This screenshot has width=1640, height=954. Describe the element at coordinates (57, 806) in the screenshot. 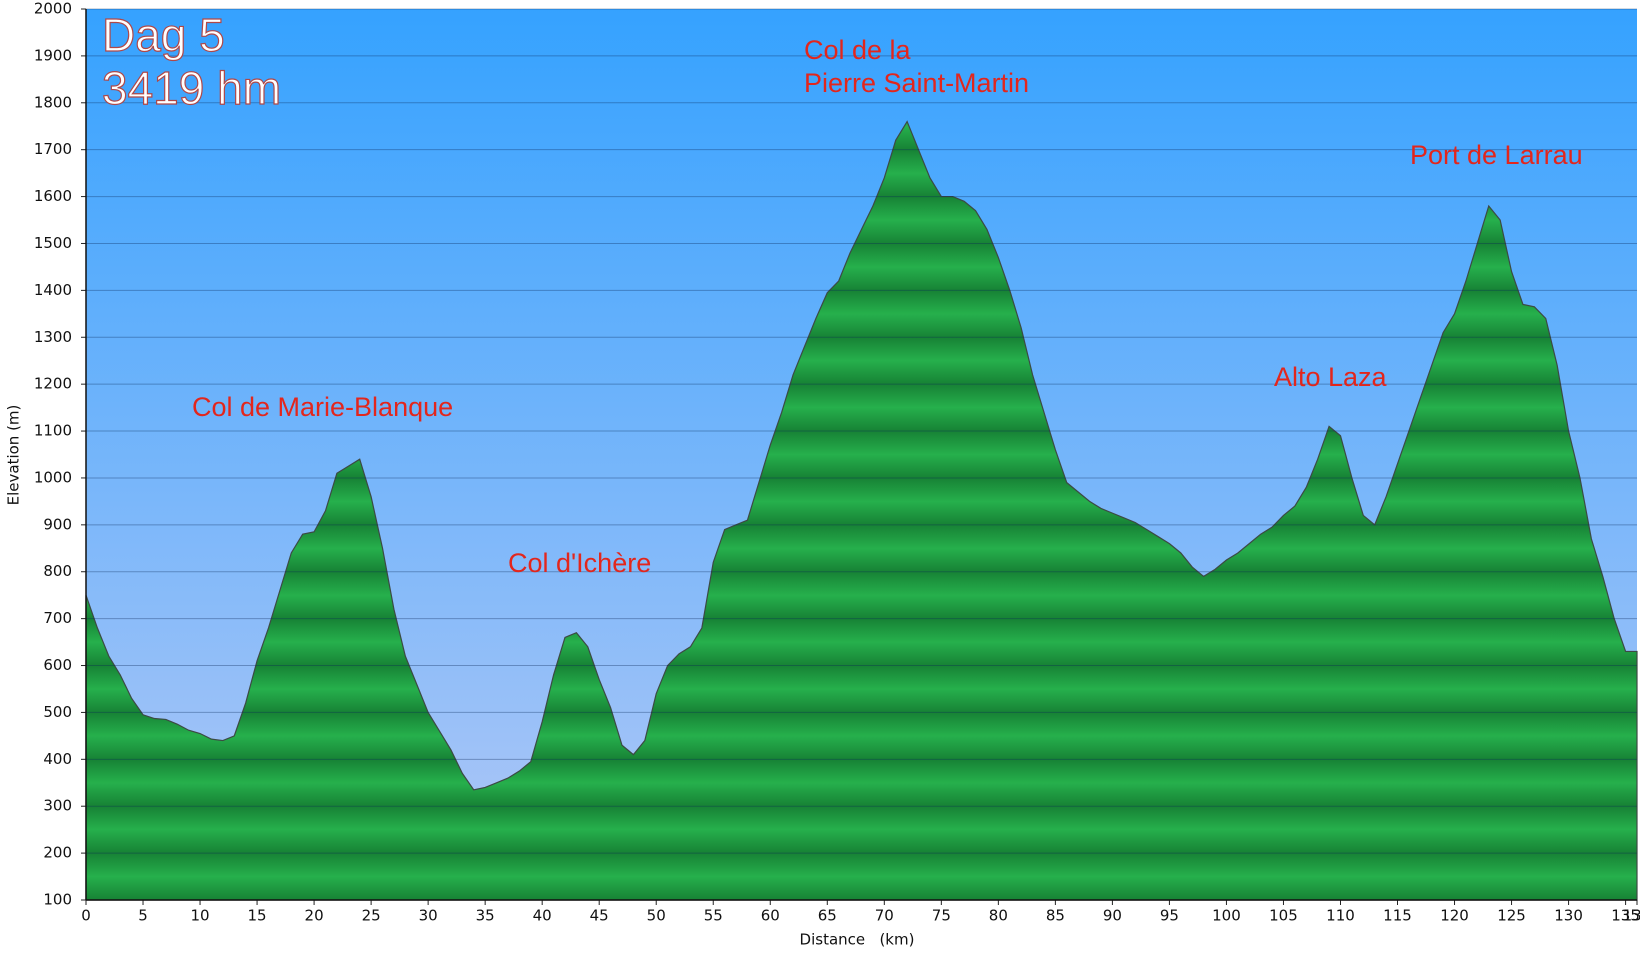

I see `y-tick-label: 300` at that location.